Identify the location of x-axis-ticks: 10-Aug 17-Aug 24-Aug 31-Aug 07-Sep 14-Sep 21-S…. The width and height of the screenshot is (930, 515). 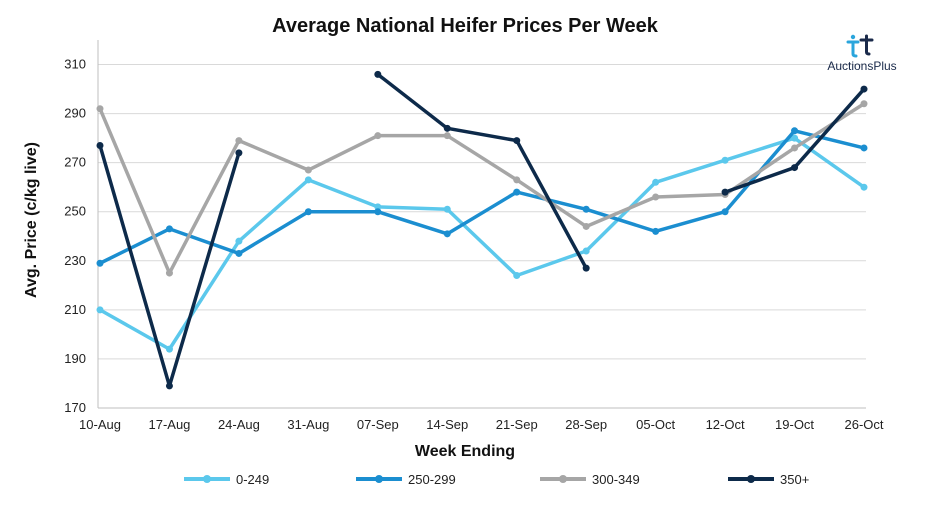
(481, 424).